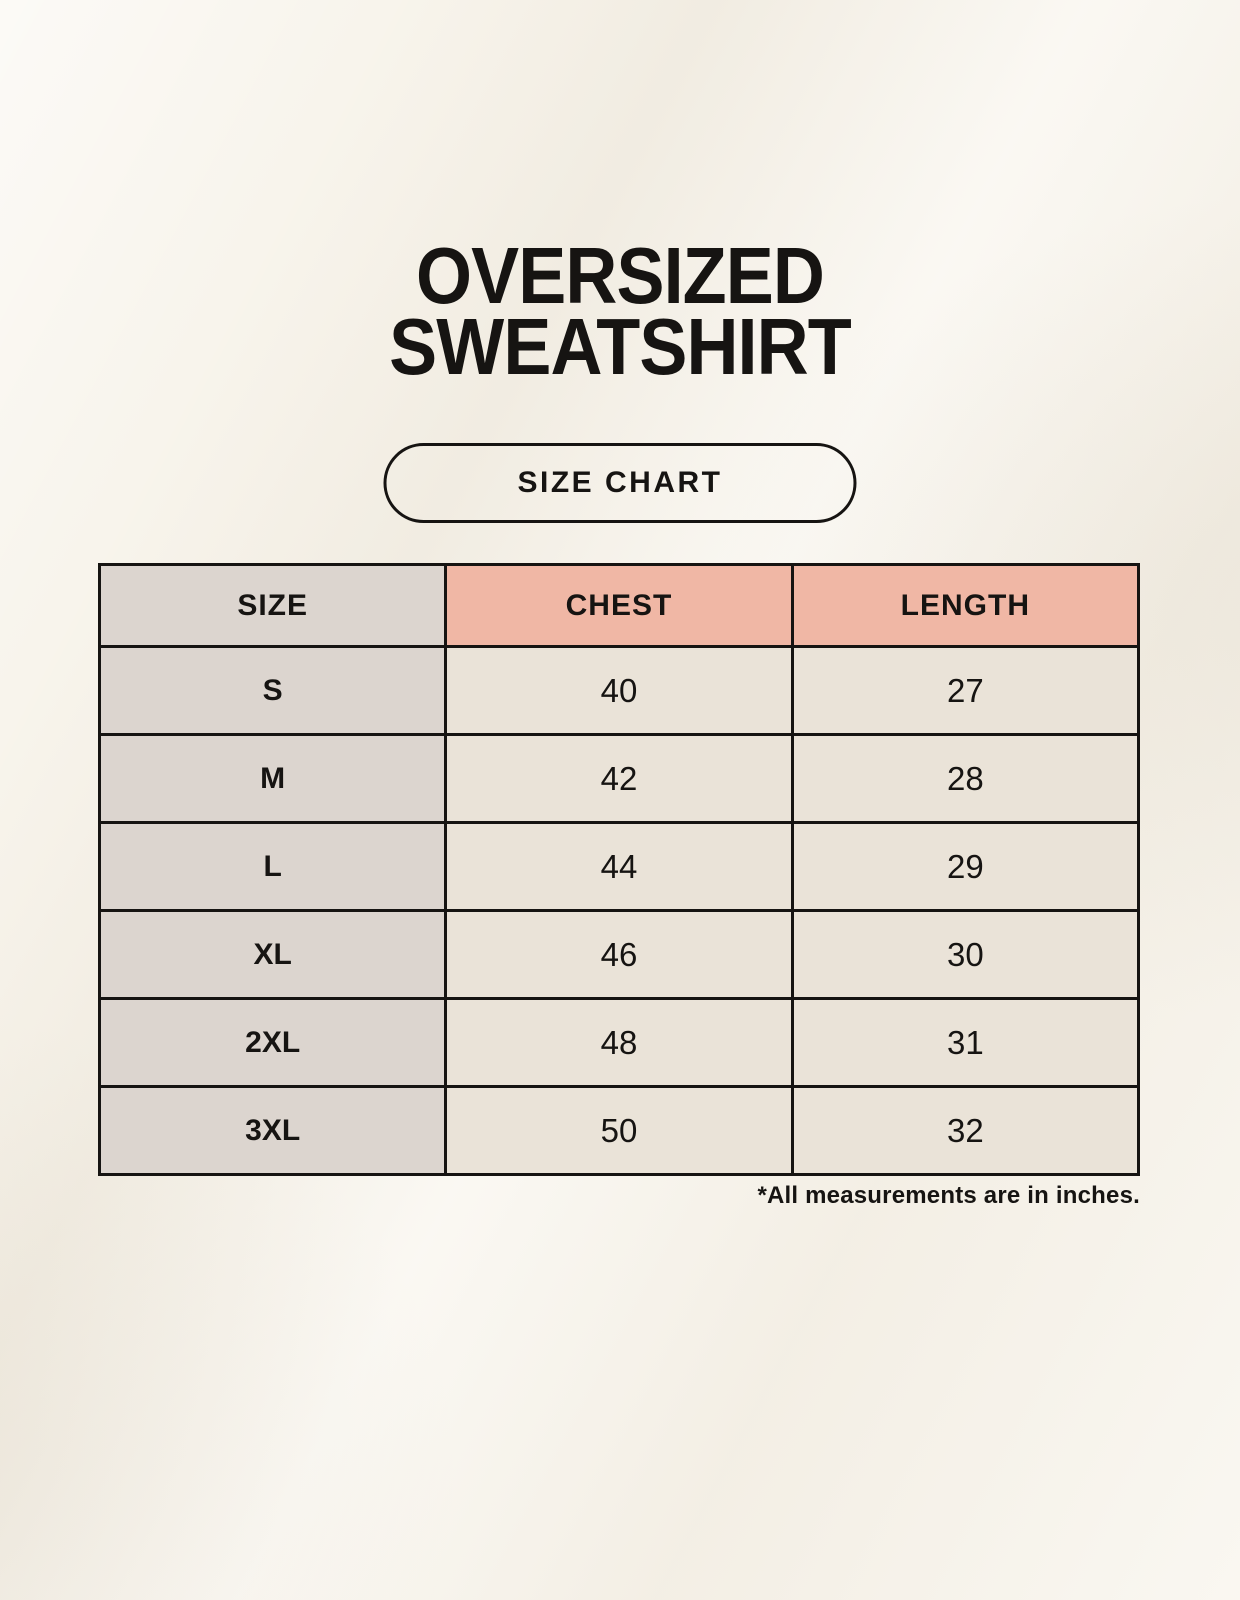 This screenshot has height=1600, width=1240. Describe the element at coordinates (965, 866) in the screenshot. I see `length-value: 29` at that location.